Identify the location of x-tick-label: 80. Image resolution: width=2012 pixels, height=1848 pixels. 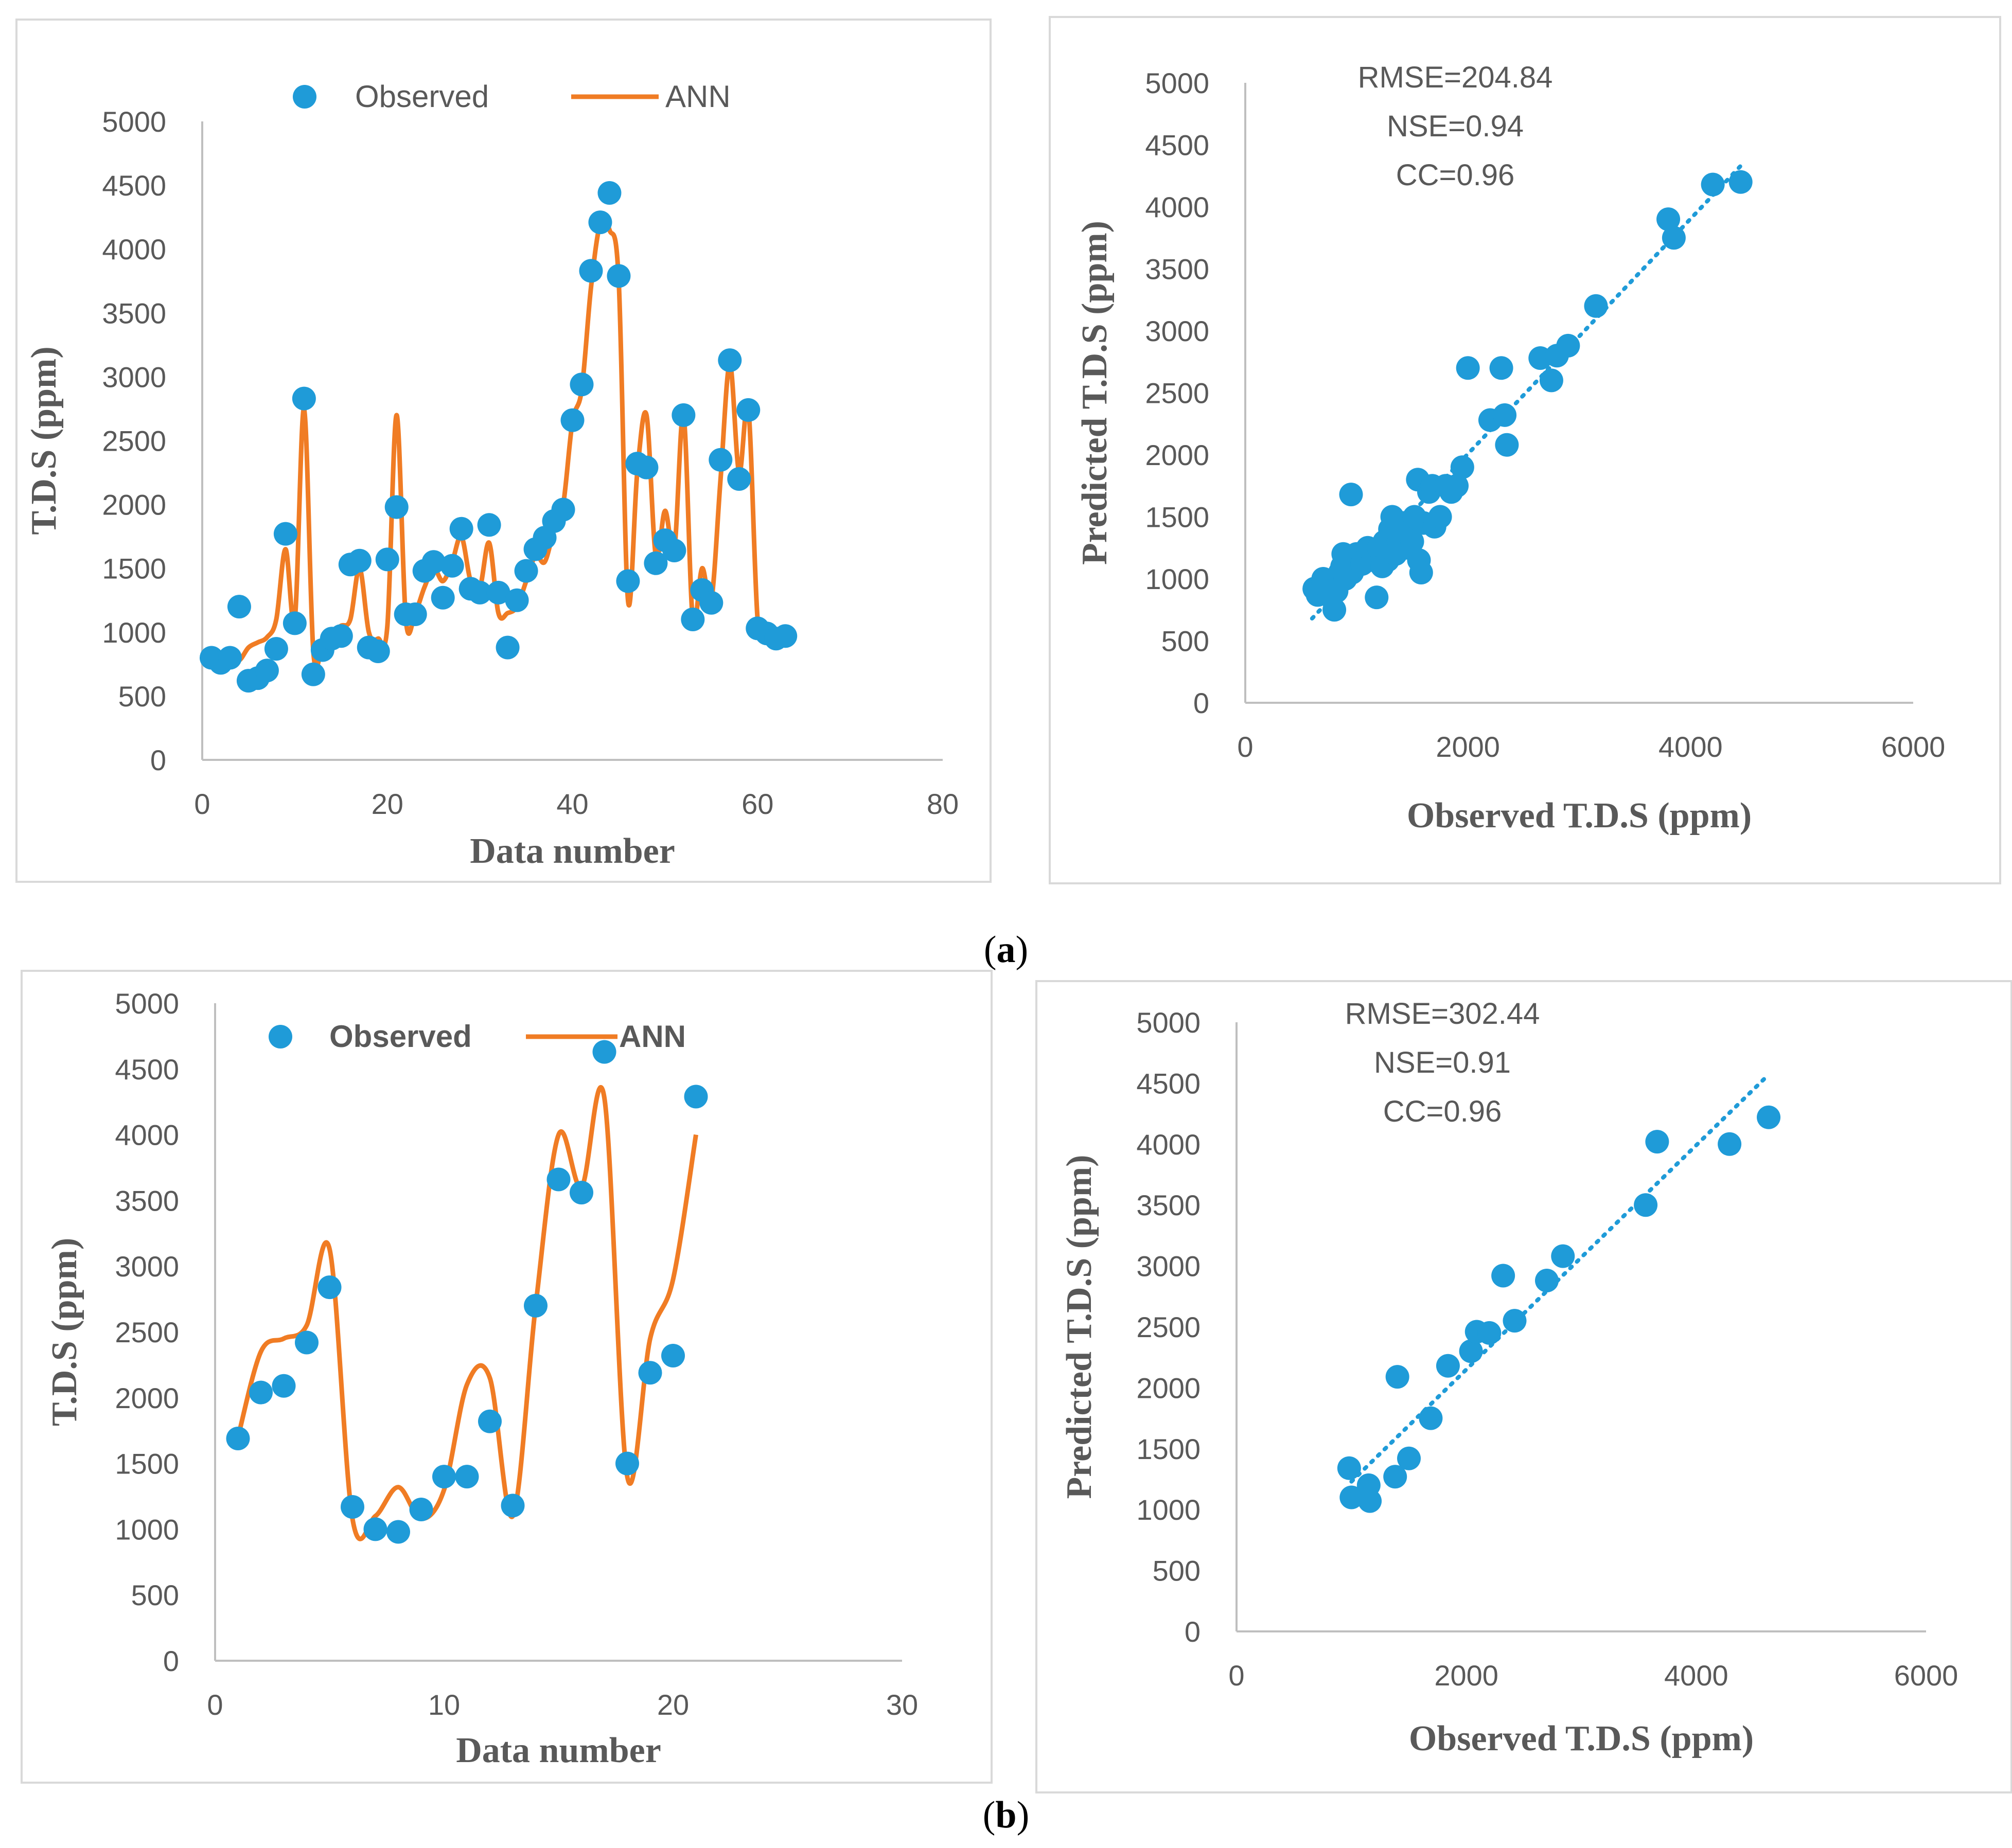
(943, 804).